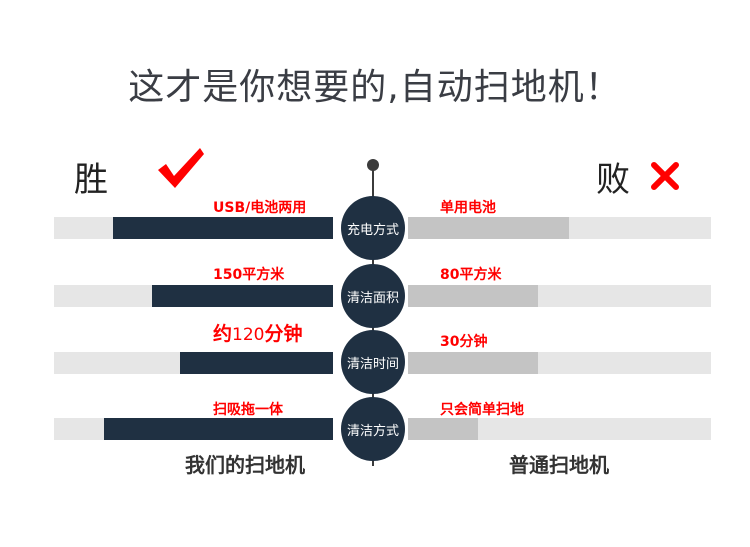 This screenshot has width=750, height=547. I want to click on ours-value: USB/电池两用, so click(260, 208).